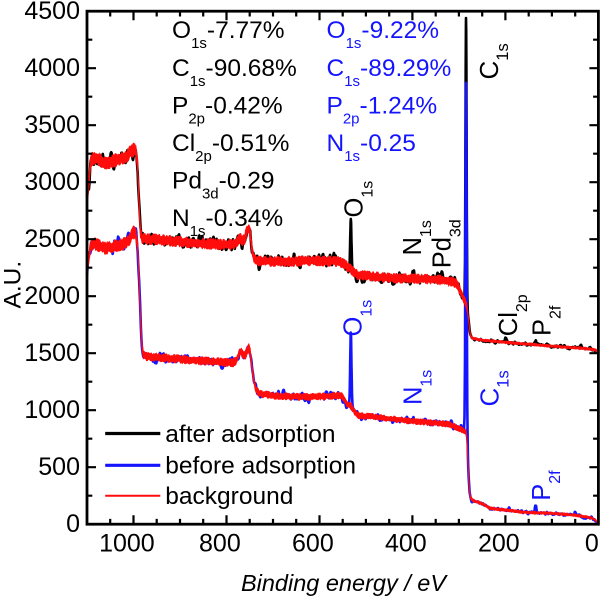 This screenshot has height=597, width=600. What do you see at coordinates (52, 125) in the screenshot?
I see `svg-text: 3500` at bounding box center [52, 125].